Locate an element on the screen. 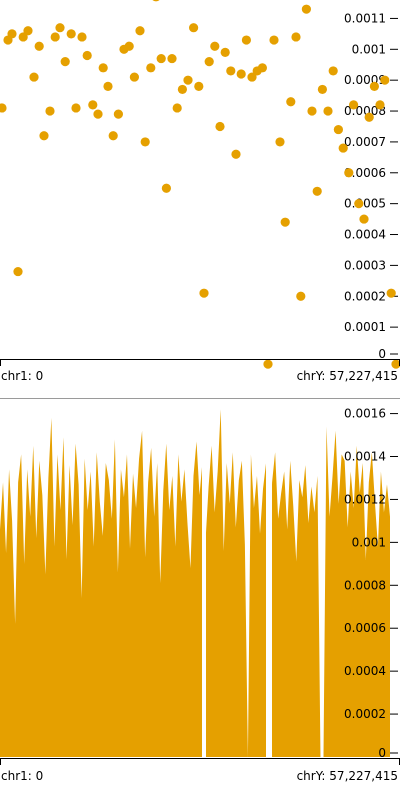  y-tick-label: 0.0007 is located at coordinates (365, 142).